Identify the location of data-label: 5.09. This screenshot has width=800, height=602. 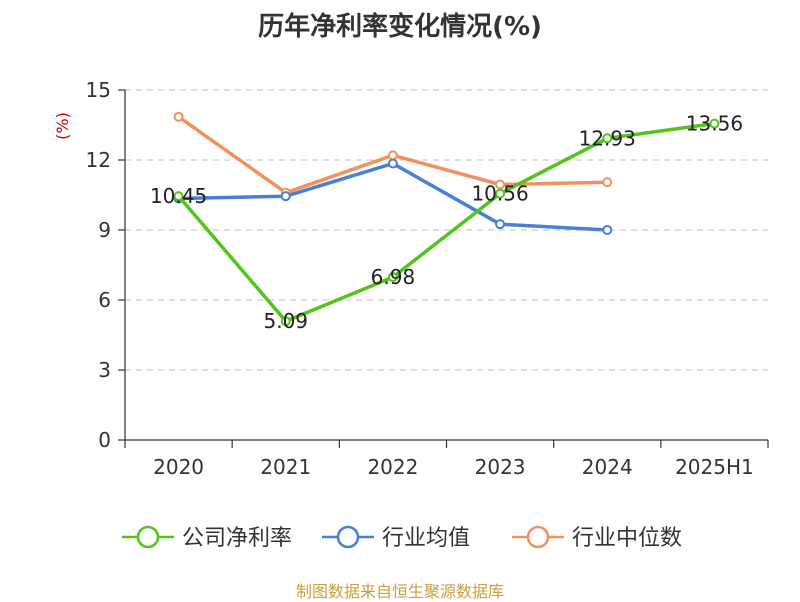
(285, 321).